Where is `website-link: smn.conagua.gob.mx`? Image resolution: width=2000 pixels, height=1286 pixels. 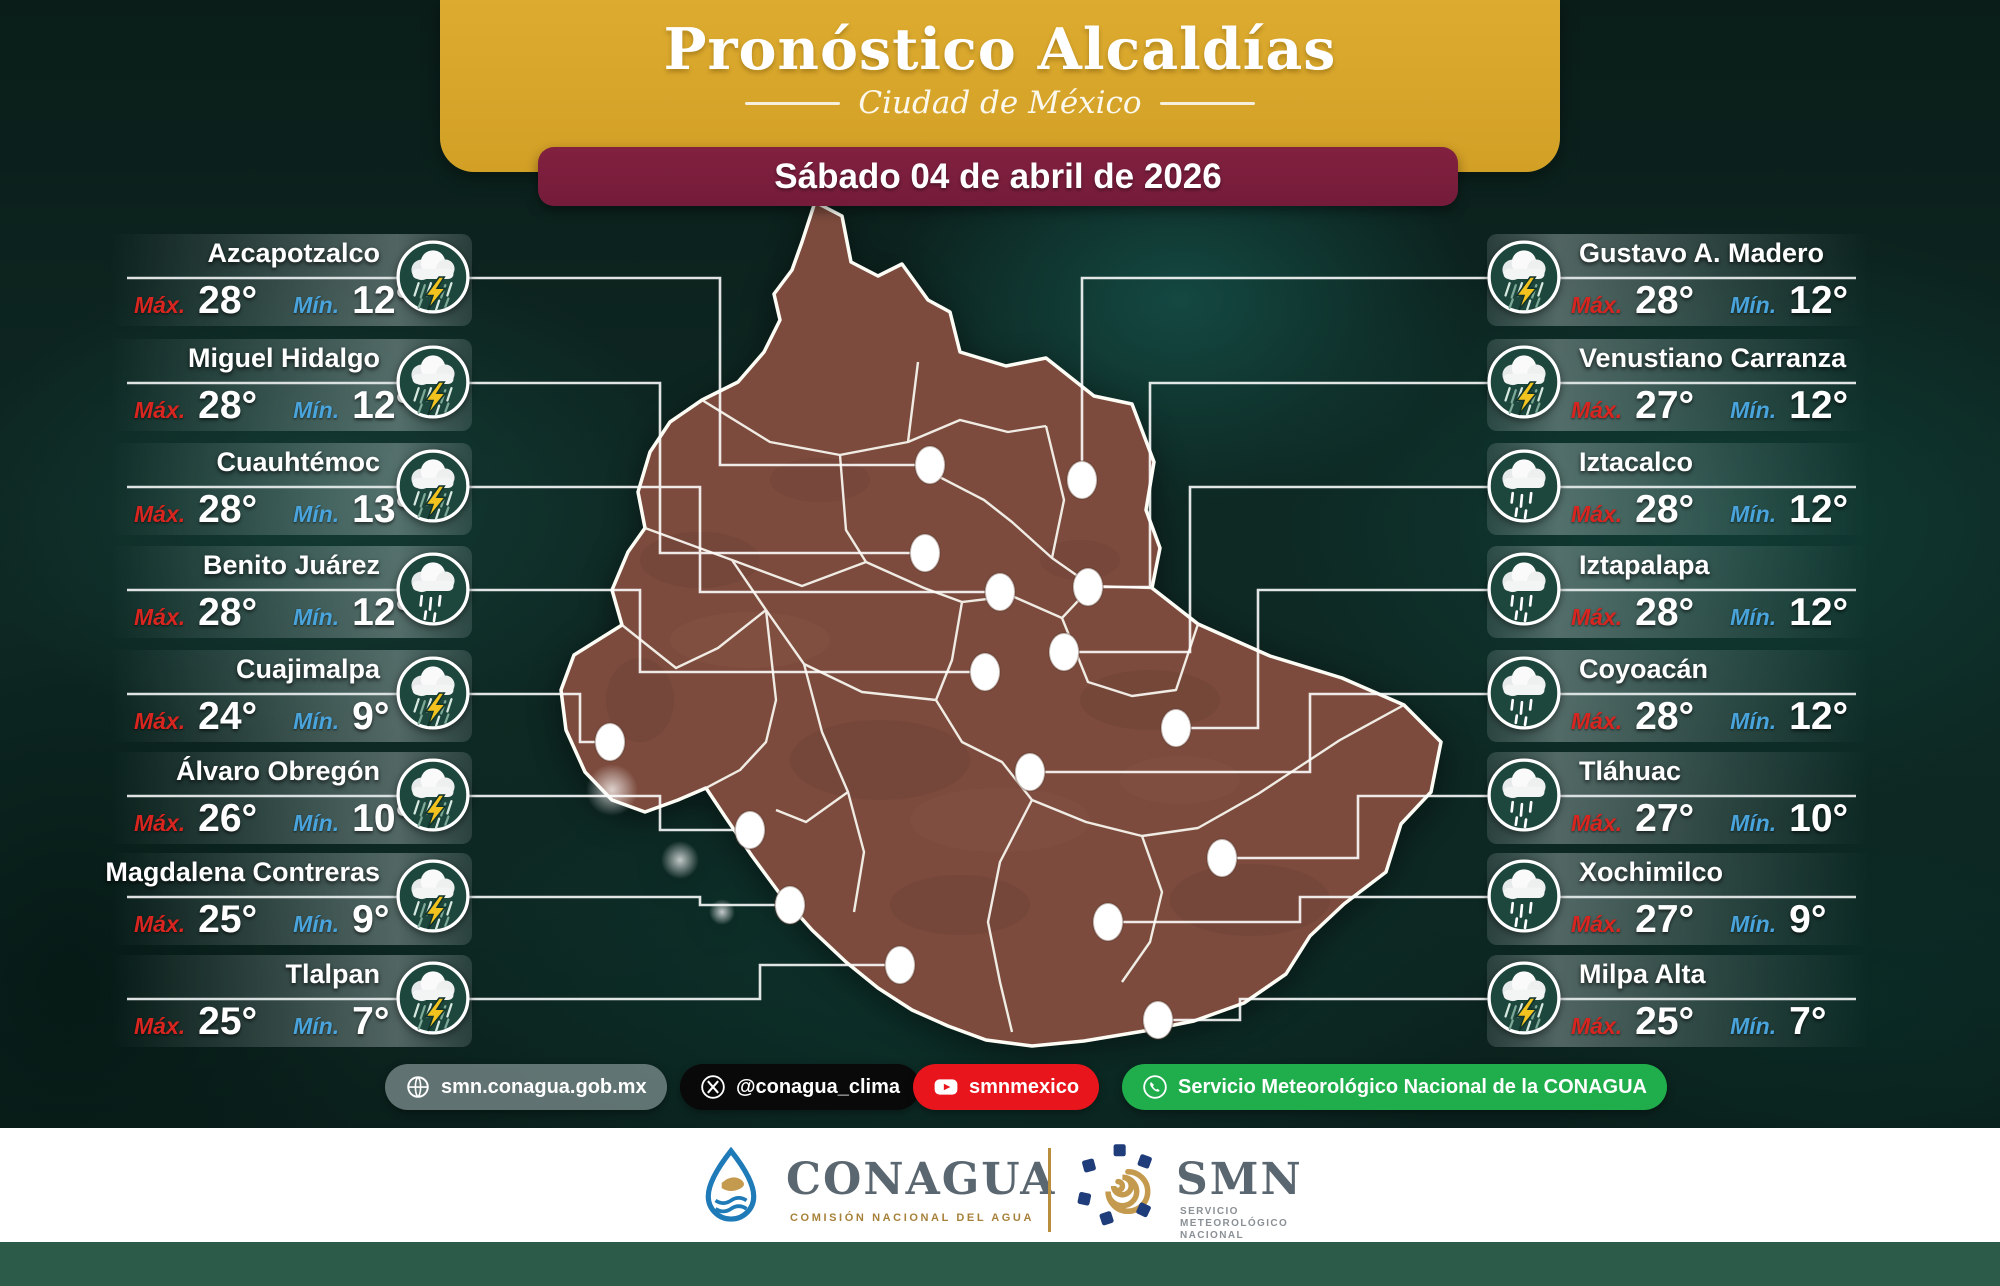
website-link: smn.conagua.gob.mx is located at coordinates (526, 1087).